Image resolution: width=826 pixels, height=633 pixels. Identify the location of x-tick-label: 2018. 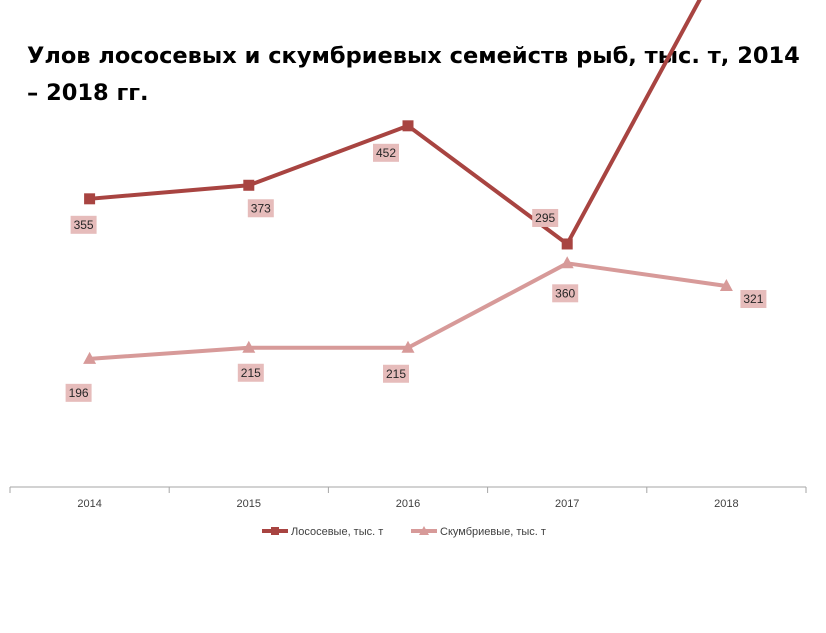
(726, 504).